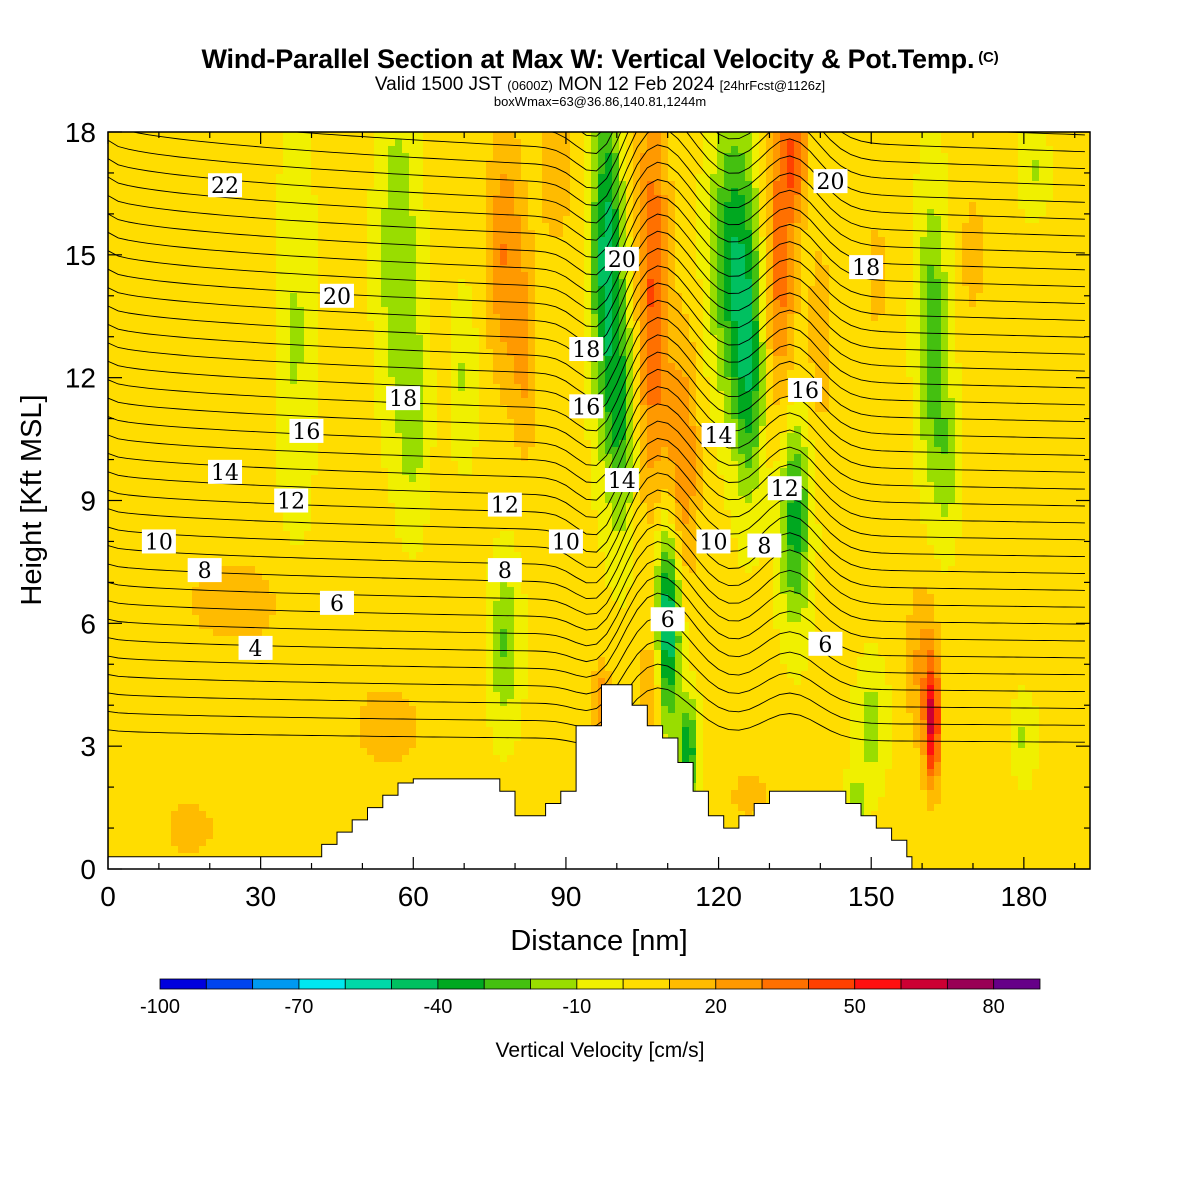  I want to click on colorbar-tick-label: 80, so click(994, 1007).